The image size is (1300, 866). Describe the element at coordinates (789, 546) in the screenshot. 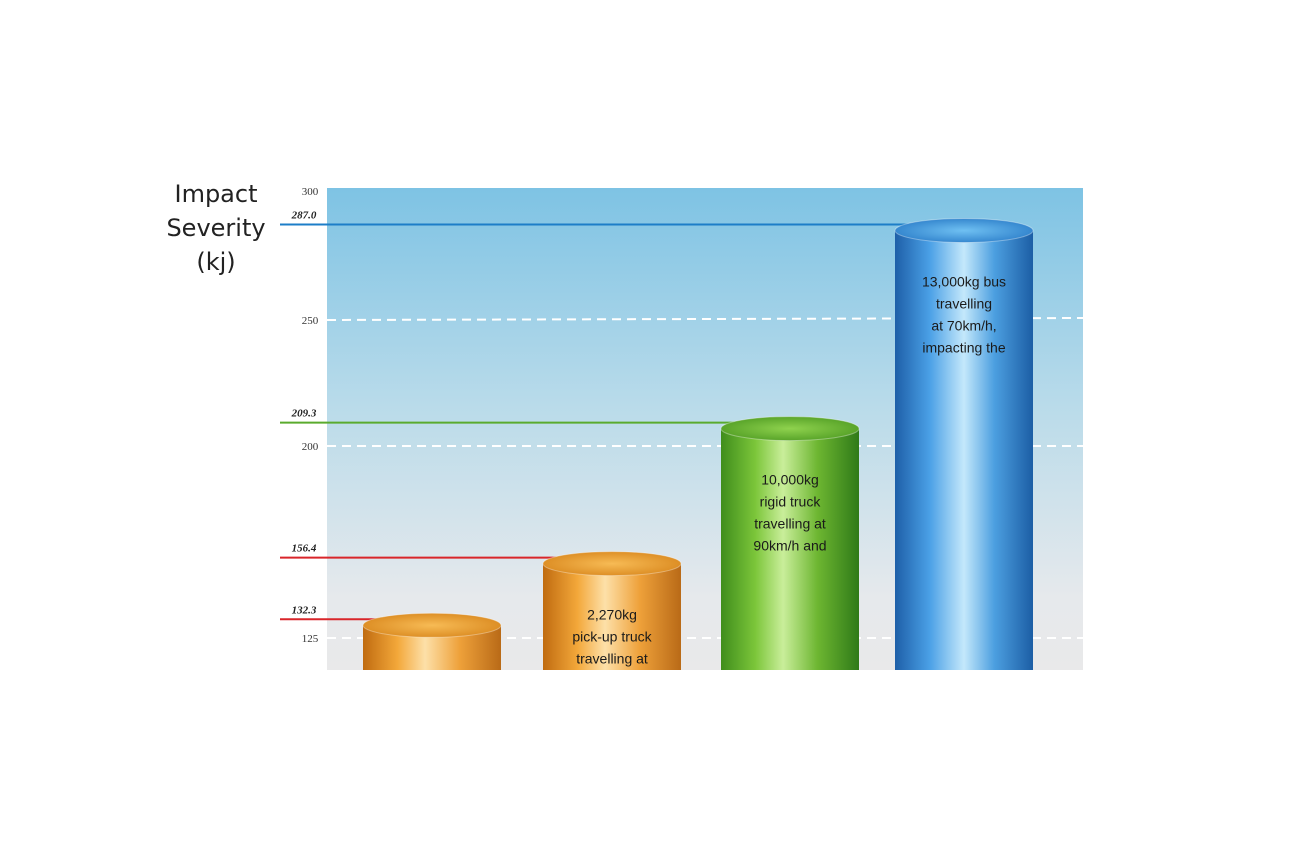

I see `bar-3-label-line-4: 90km/h and` at that location.